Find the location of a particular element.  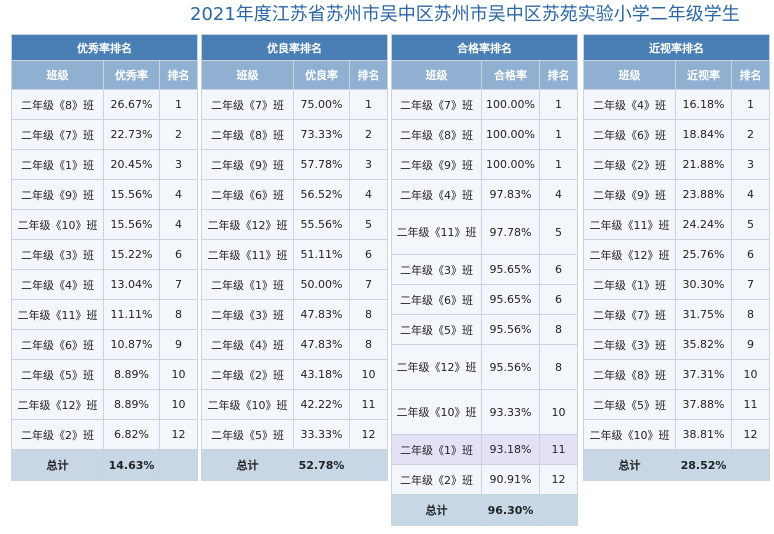

table-row: 二年级《9》班 23.88% 4 is located at coordinates (676, 194).